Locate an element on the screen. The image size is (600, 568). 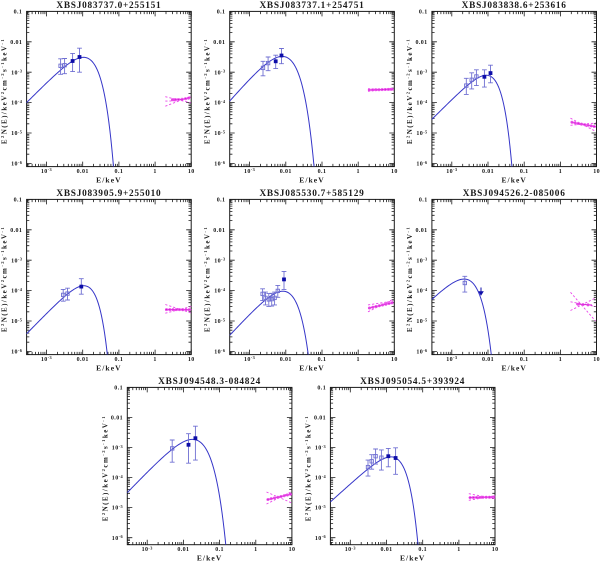
svg-text: XBSJ083838.6+253616 is located at coordinates (514, 6).